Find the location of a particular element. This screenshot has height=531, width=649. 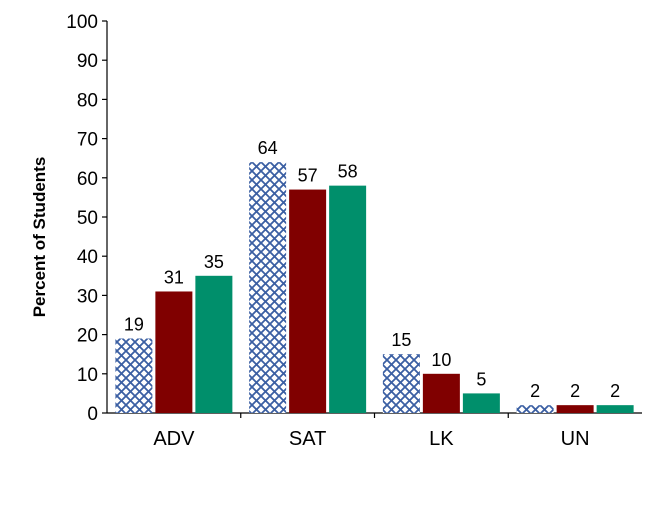

x-category-label: UN is located at coordinates (575, 439).